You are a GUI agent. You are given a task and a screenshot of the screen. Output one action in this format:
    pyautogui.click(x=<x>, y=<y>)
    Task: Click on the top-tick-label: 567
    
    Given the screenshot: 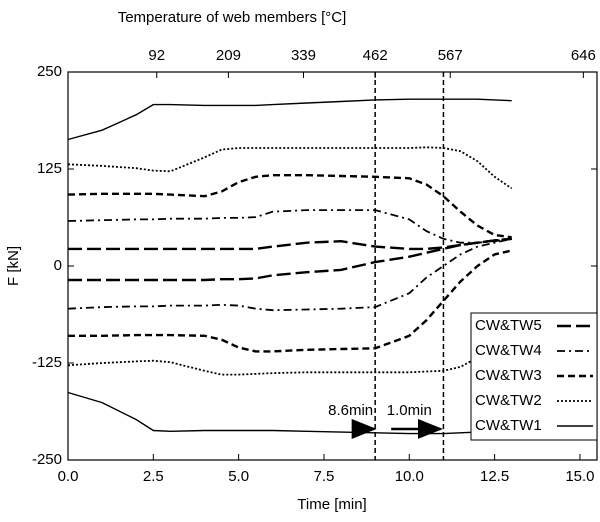 What is the action you would take?
    pyautogui.click(x=450, y=55)
    